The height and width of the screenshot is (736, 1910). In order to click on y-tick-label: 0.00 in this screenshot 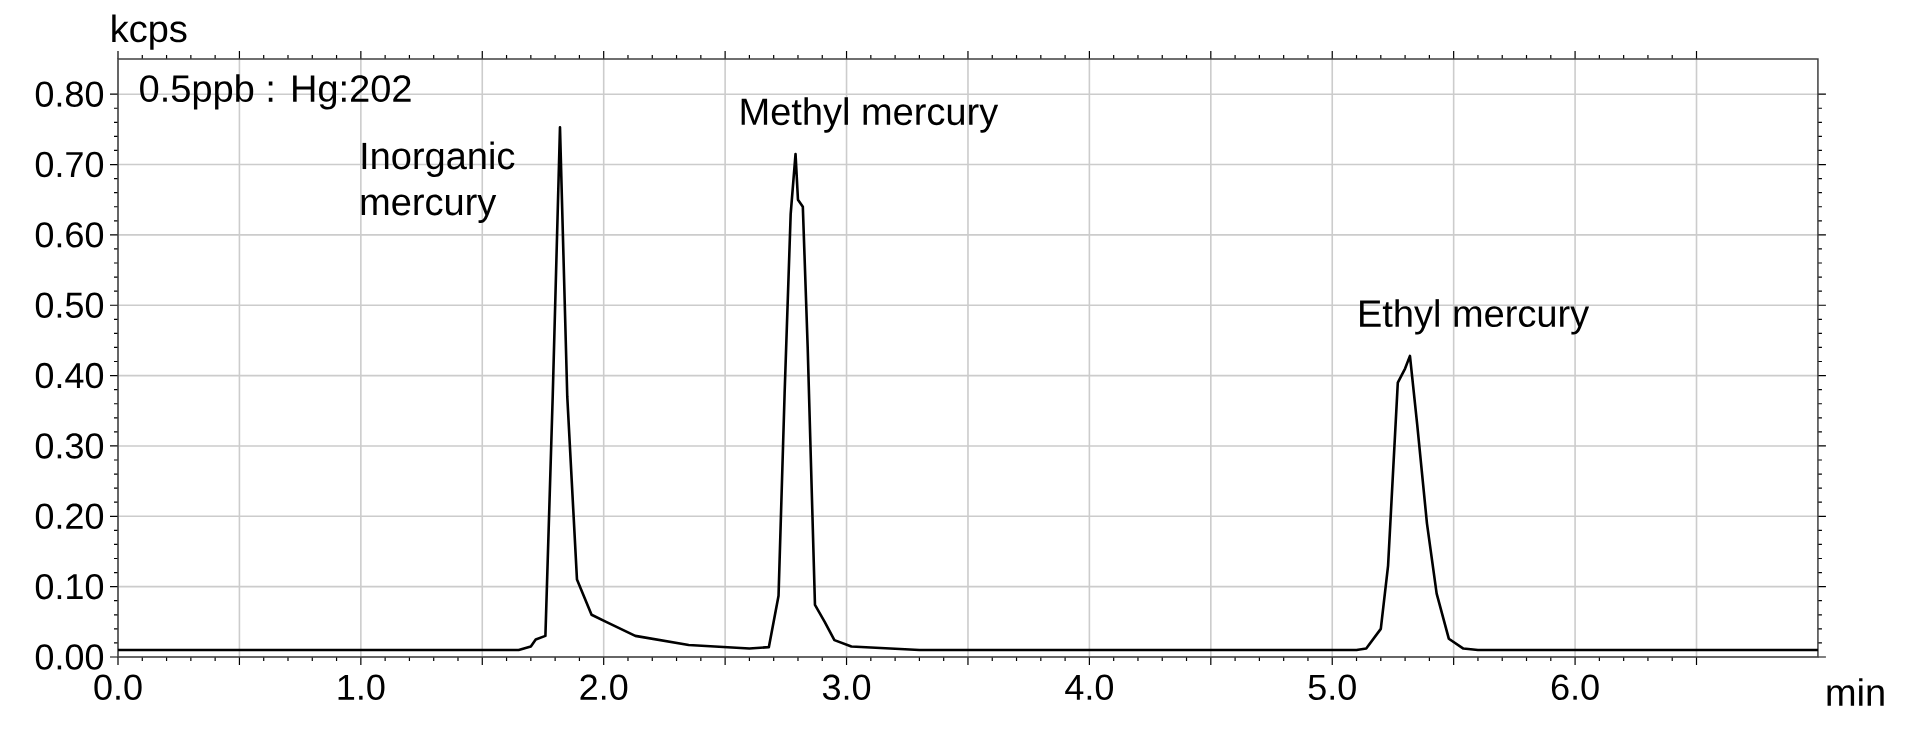, I will do `click(69, 657)`.